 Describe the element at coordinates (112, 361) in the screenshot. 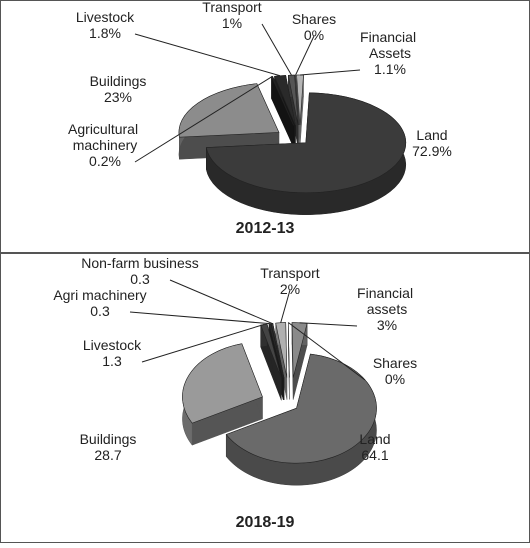

I see `value-label: 1.3` at that location.